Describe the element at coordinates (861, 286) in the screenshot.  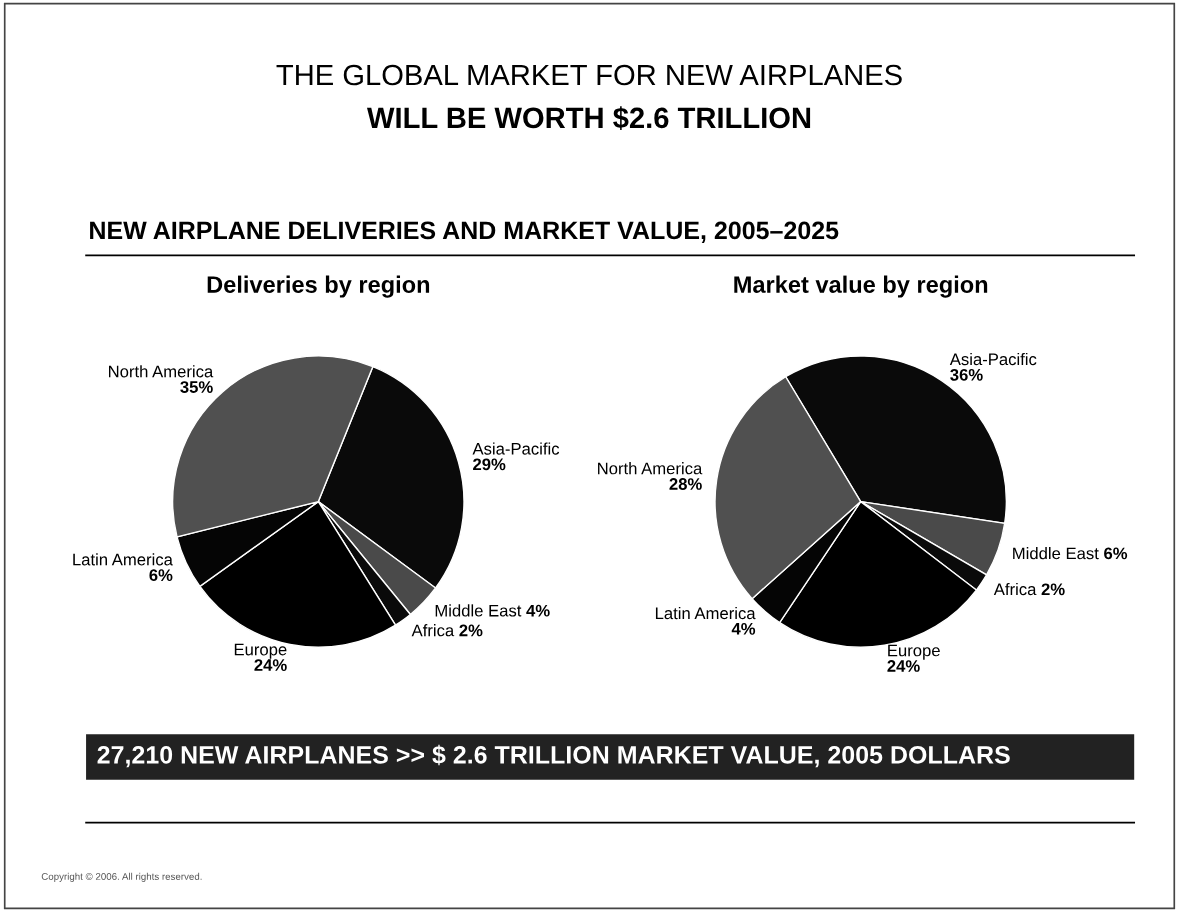
I see `chart-title: Market value by region` at that location.